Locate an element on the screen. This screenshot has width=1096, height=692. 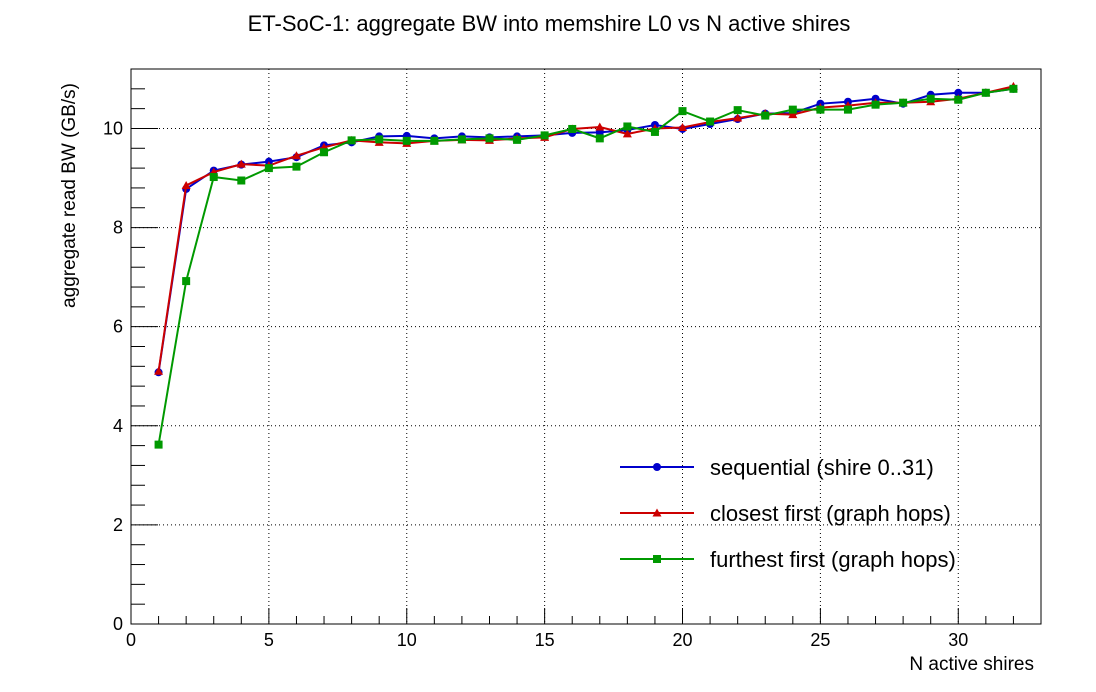
legend-entry: sequential (shire 0..31) is located at coordinates (777, 467).